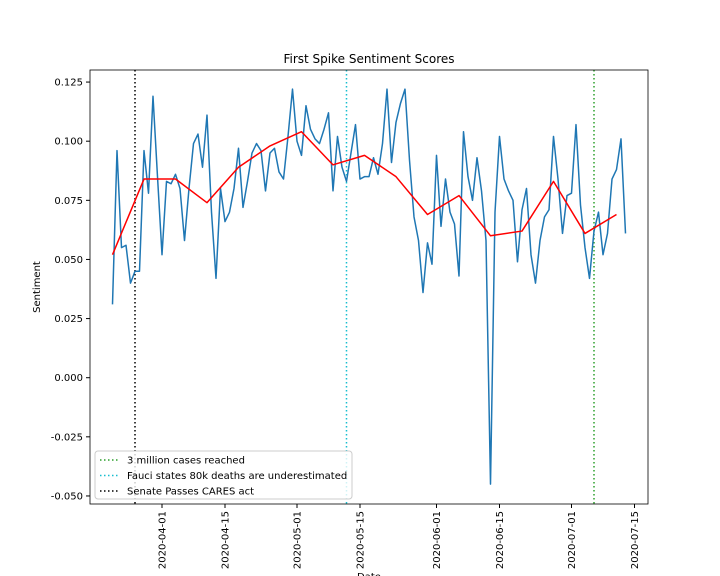 Image resolution: width=720 pixels, height=576 pixels. Describe the element at coordinates (298, 540) in the screenshot. I see `x-tick-label: 2020-05-01` at that location.